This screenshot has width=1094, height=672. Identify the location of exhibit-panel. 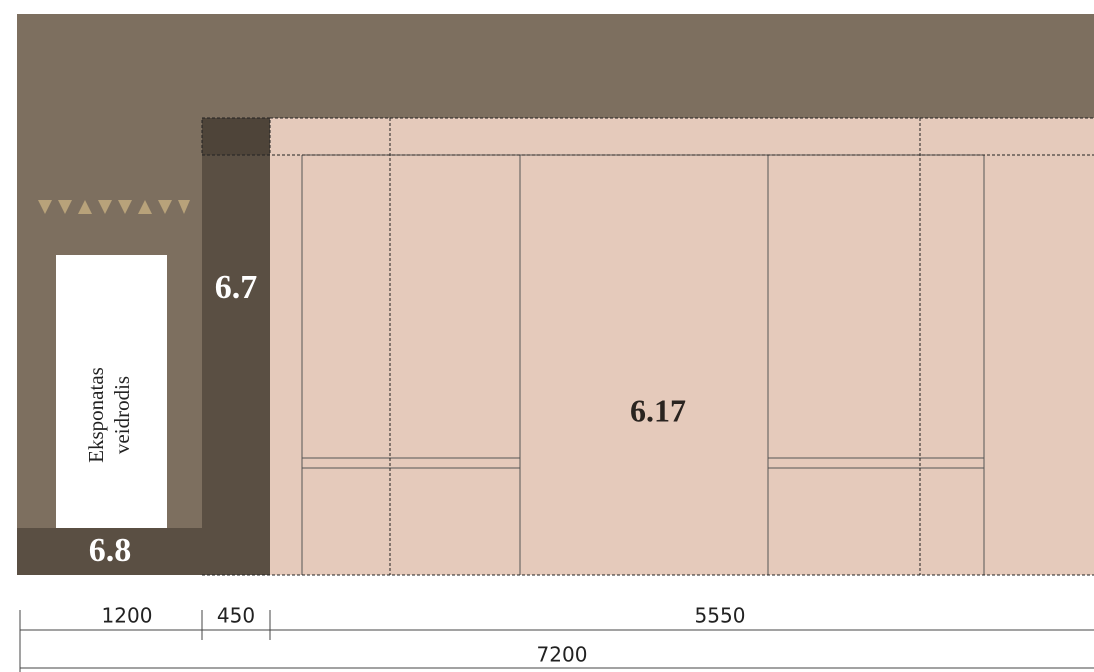
(111, 391).